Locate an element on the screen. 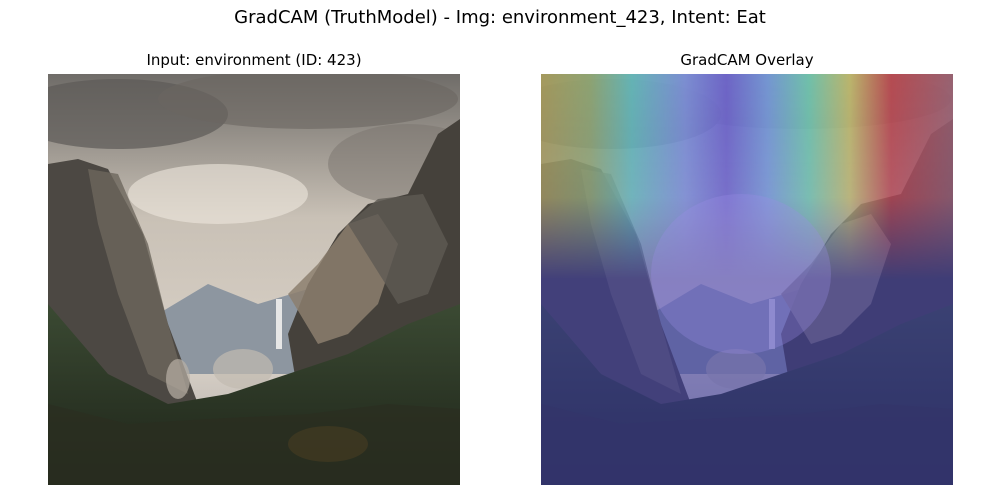  overlay-panel-title: GradCAM Overlay is located at coordinates (747, 60).